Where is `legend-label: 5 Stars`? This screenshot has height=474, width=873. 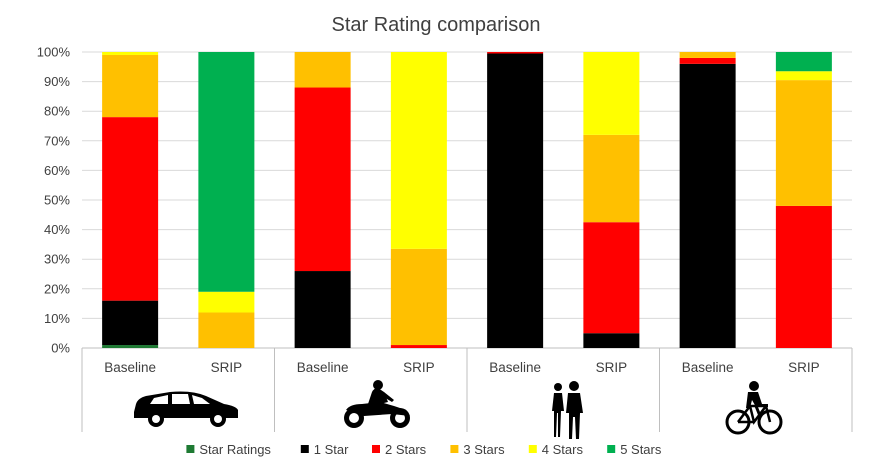 legend-label: 5 Stars is located at coordinates (641, 449).